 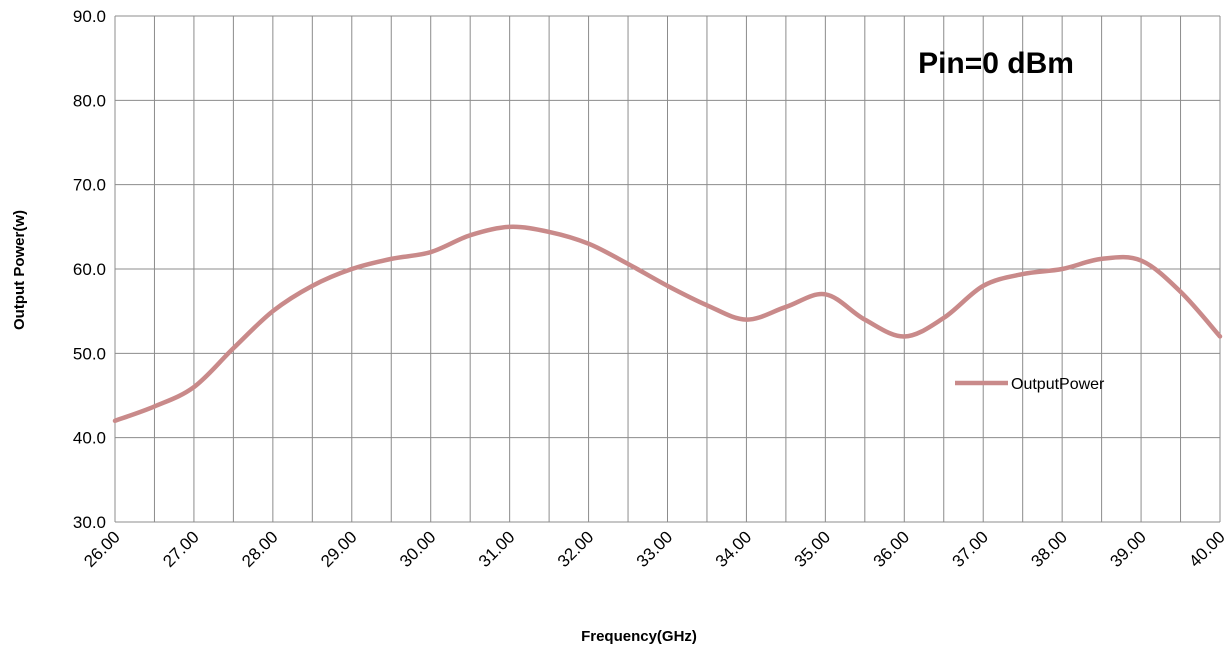 What do you see at coordinates (339, 549) in the screenshot?
I see `x-tick-label: 29.00` at bounding box center [339, 549].